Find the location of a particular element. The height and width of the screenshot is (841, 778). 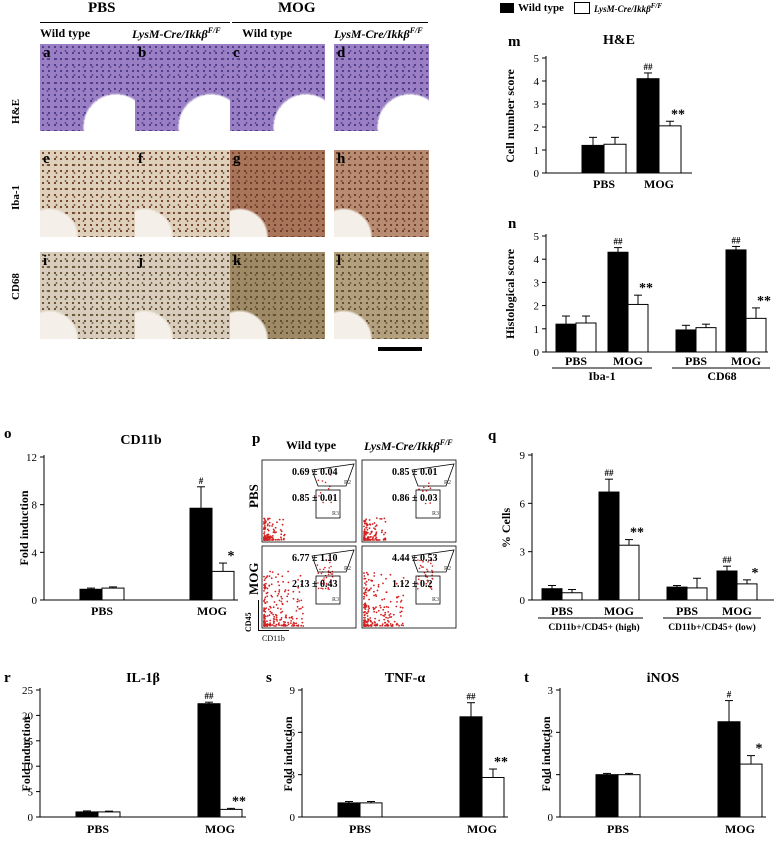

flow-gate-r3 is located at coordinates (328, 590).